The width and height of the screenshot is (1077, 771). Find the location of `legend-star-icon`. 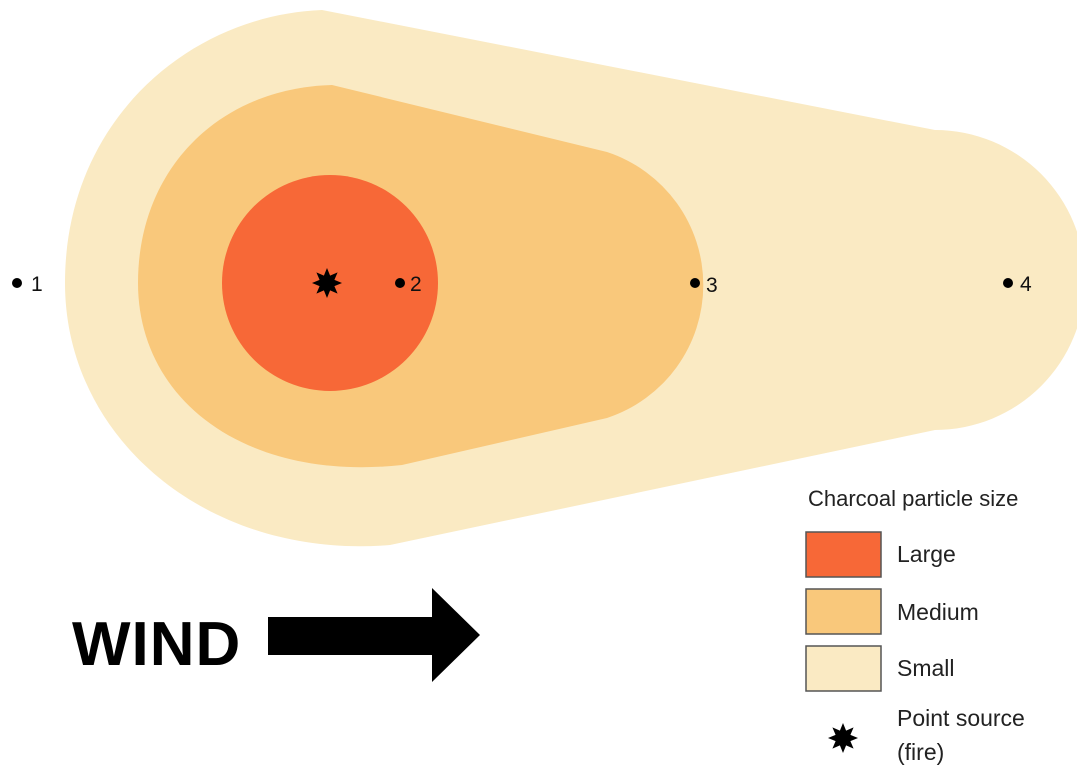

legend-star-icon is located at coordinates (843, 738).